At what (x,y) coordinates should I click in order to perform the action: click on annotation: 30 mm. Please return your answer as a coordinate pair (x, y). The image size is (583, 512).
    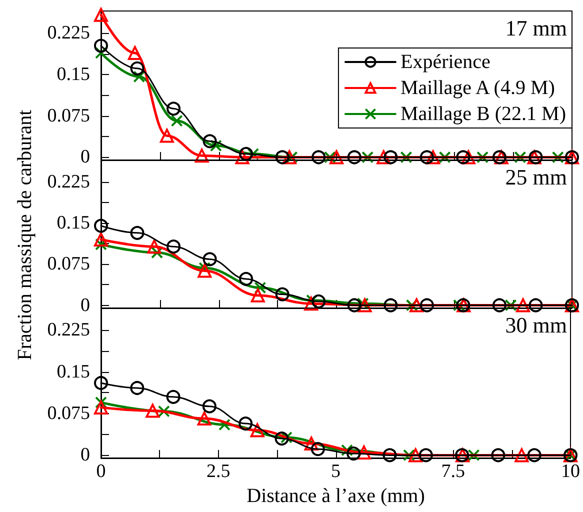
    Looking at the image, I should click on (536, 325).